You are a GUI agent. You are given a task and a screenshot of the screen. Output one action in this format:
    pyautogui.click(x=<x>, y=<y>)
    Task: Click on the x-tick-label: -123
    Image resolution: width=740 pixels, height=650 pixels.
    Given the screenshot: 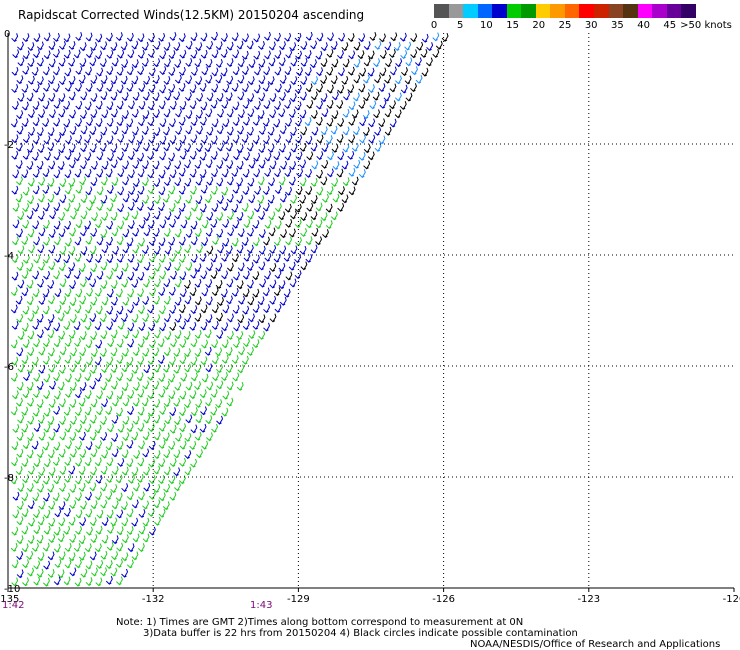 What is the action you would take?
    pyautogui.click(x=588, y=599)
    